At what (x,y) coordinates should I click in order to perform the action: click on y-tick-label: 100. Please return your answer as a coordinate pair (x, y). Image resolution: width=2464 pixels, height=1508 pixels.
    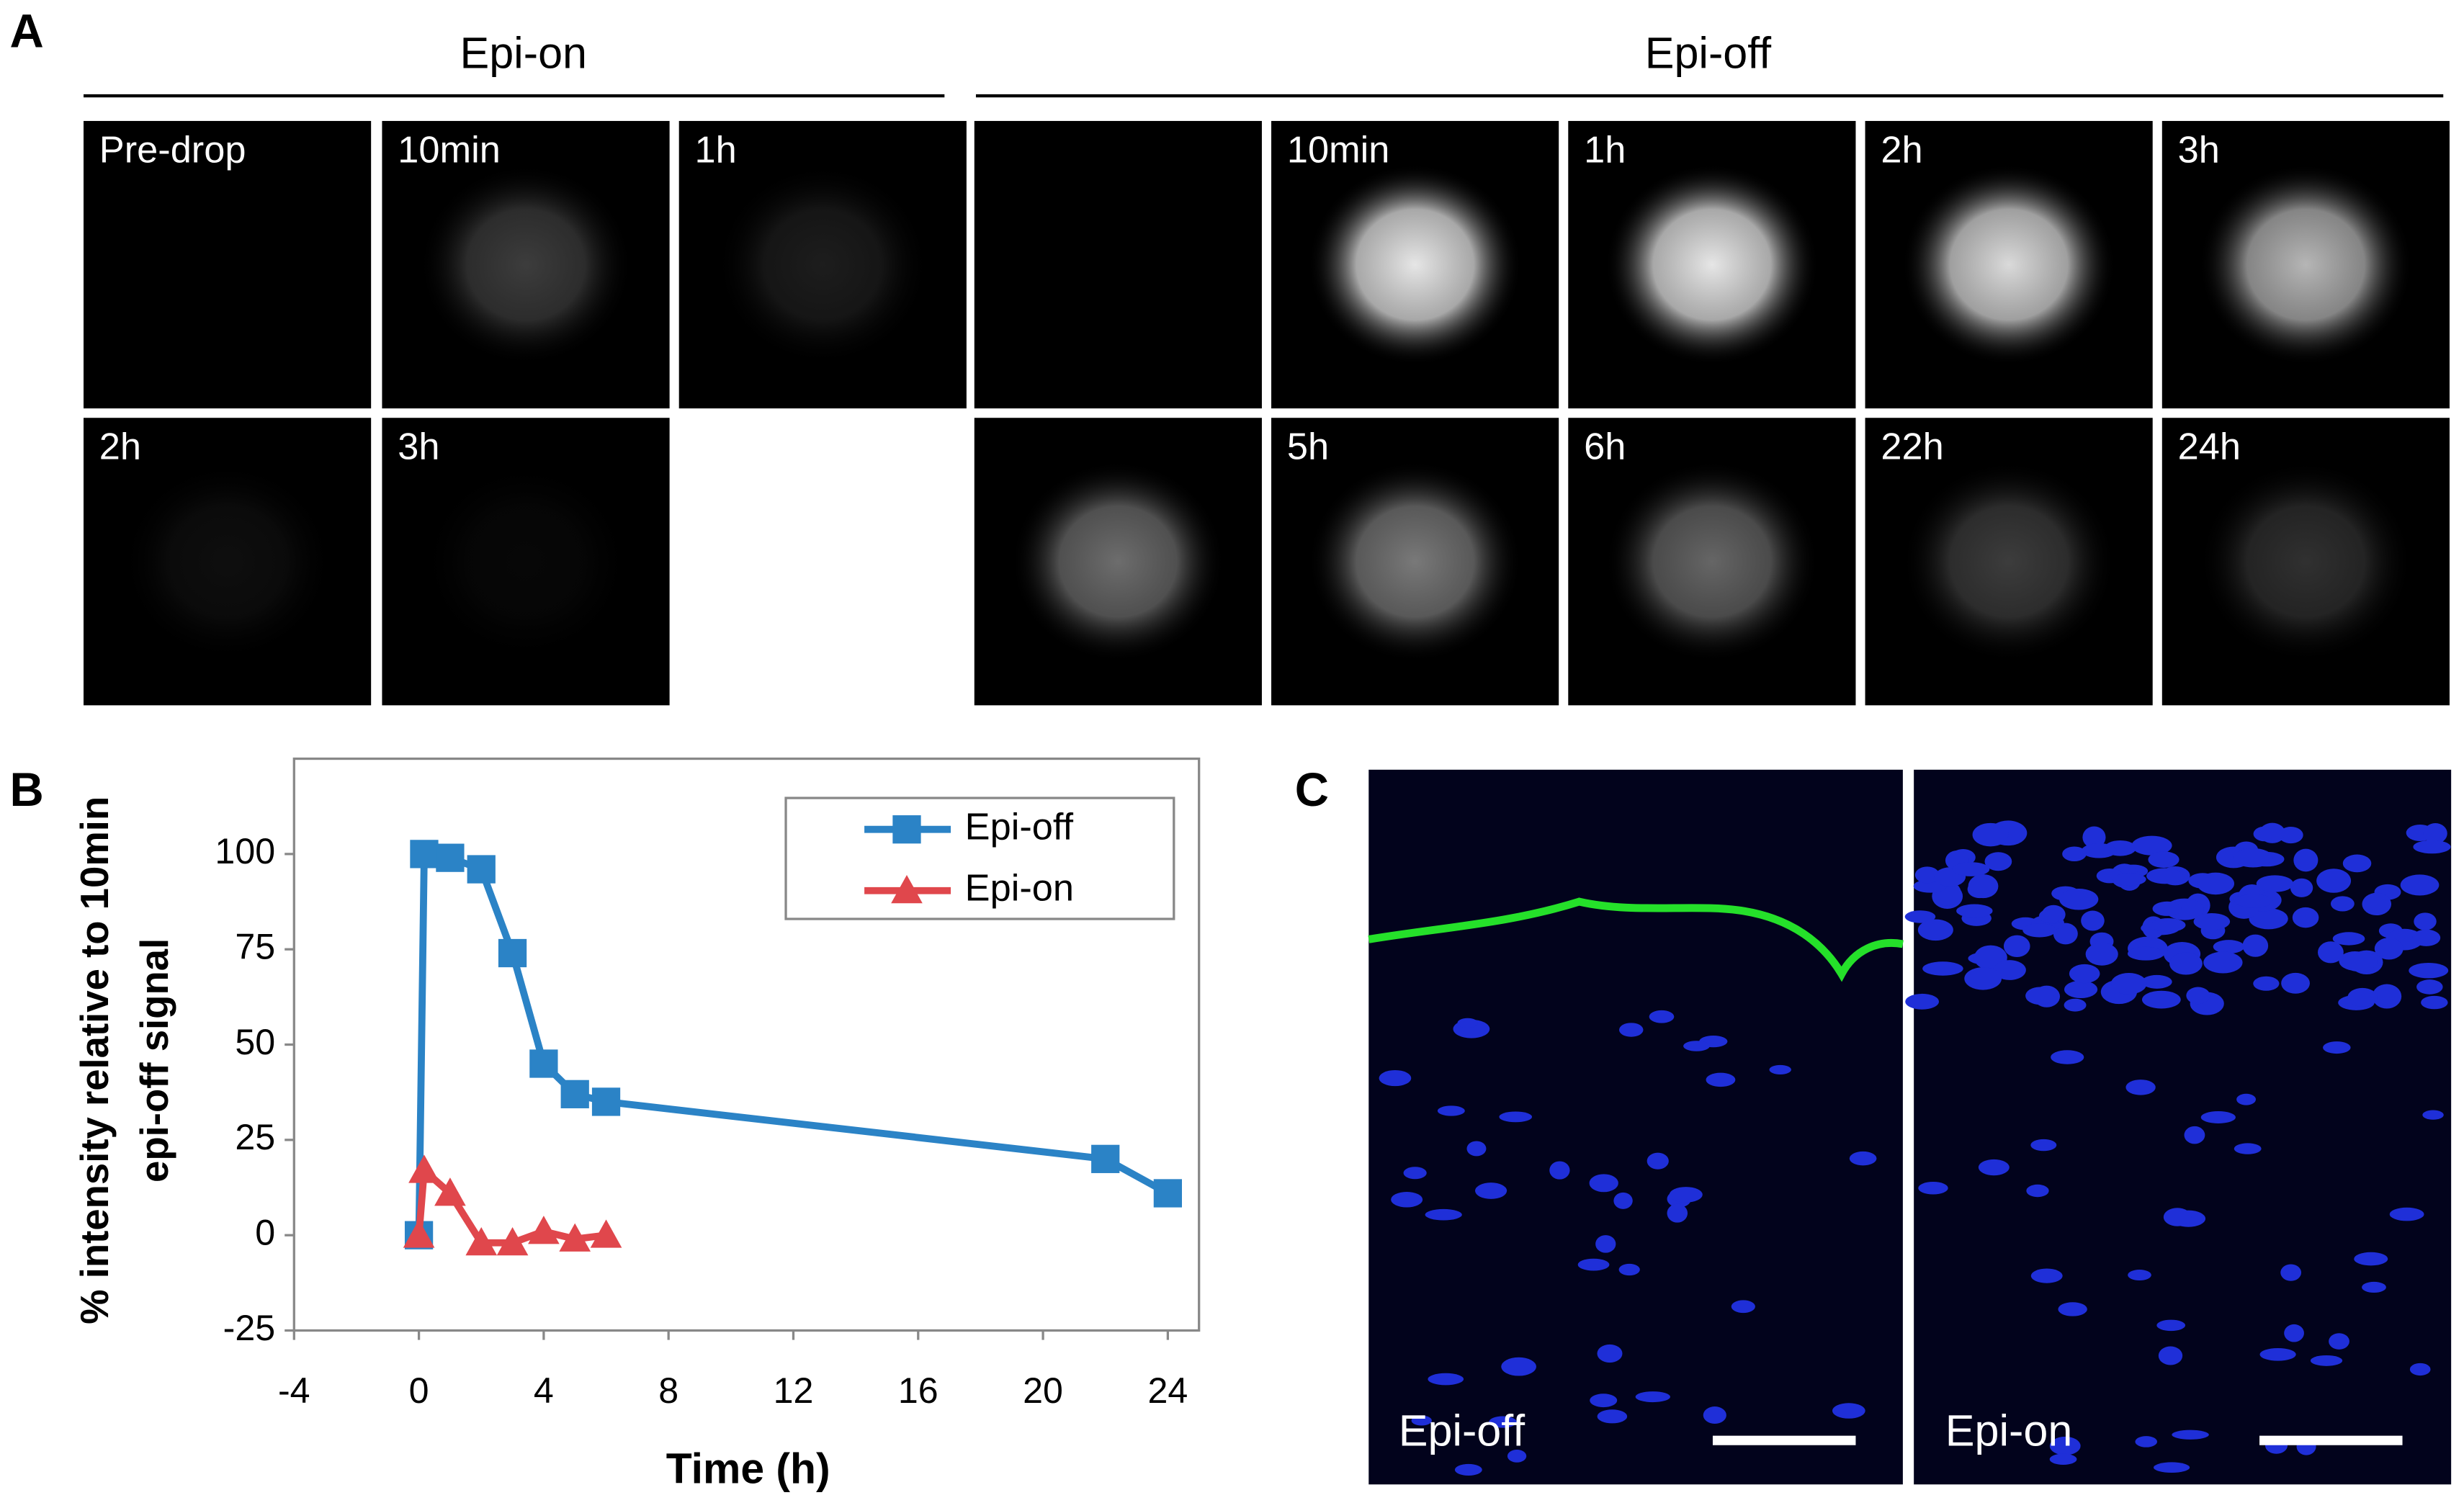
    Looking at the image, I should click on (245, 851).